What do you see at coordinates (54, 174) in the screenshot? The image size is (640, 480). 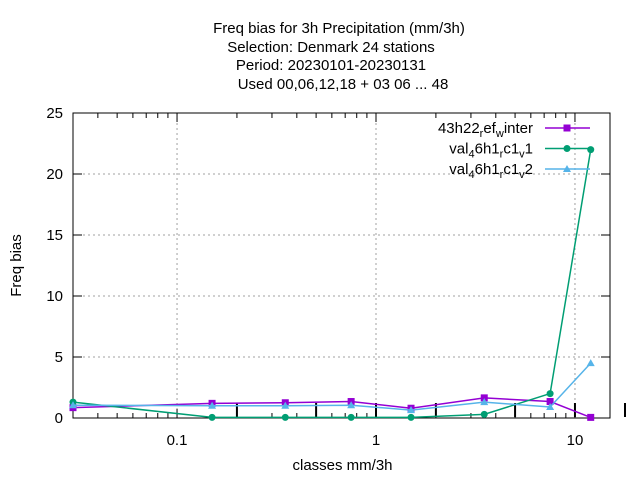 I see `y-tick-label: 20` at bounding box center [54, 174].